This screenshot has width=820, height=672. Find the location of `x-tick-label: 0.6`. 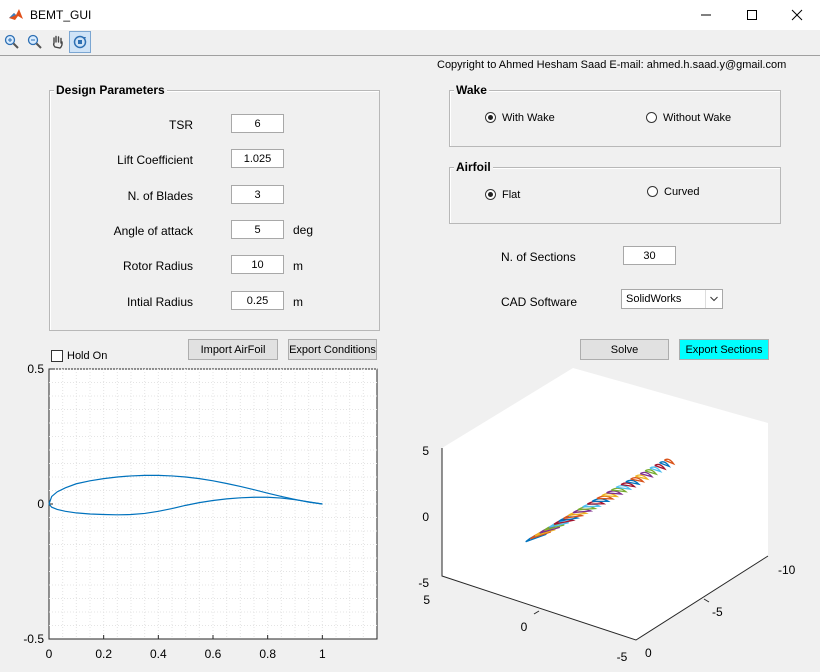

x-tick-label: 0.6 is located at coordinates (213, 654).